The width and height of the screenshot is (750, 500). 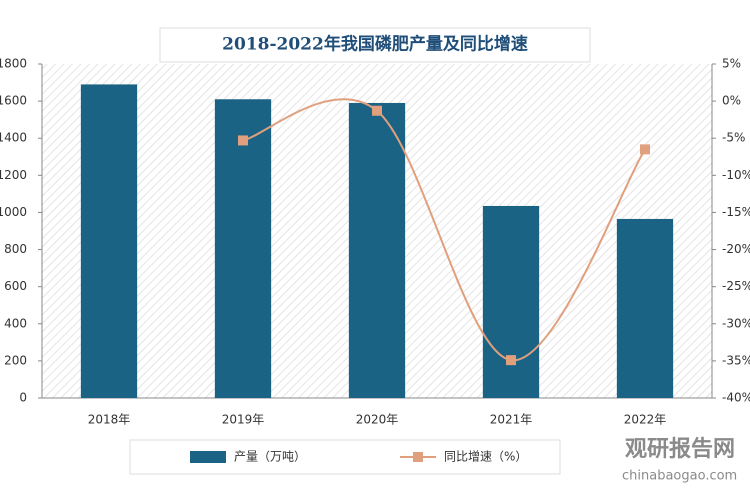 What do you see at coordinates (645, 420) in the screenshot?
I see `x-tick-label: 2022年` at bounding box center [645, 420].